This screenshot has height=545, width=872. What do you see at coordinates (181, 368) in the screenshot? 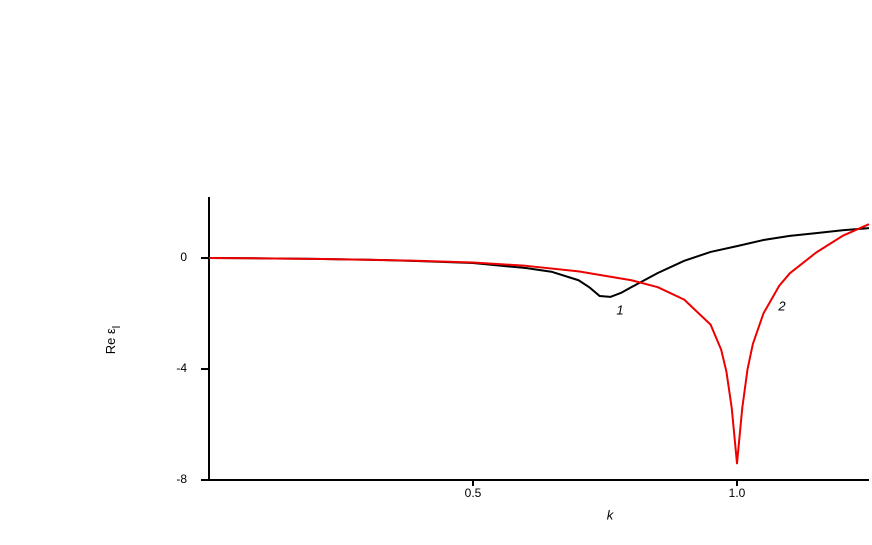
I see `y-tick-label: -4` at bounding box center [181, 368].